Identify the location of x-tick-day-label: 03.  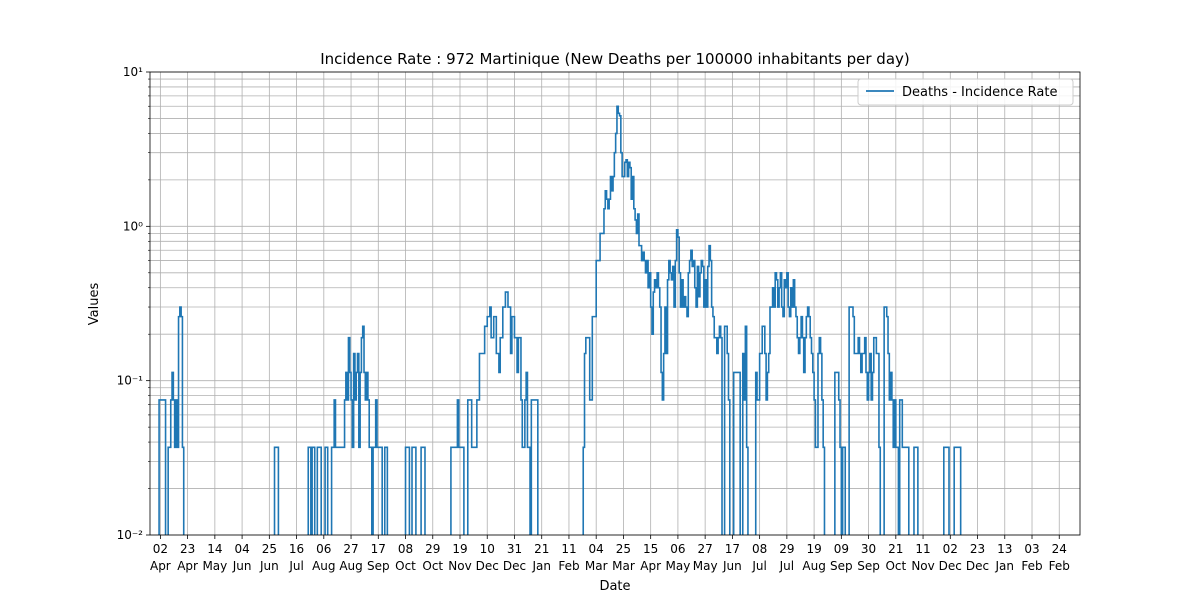
(1031, 549).